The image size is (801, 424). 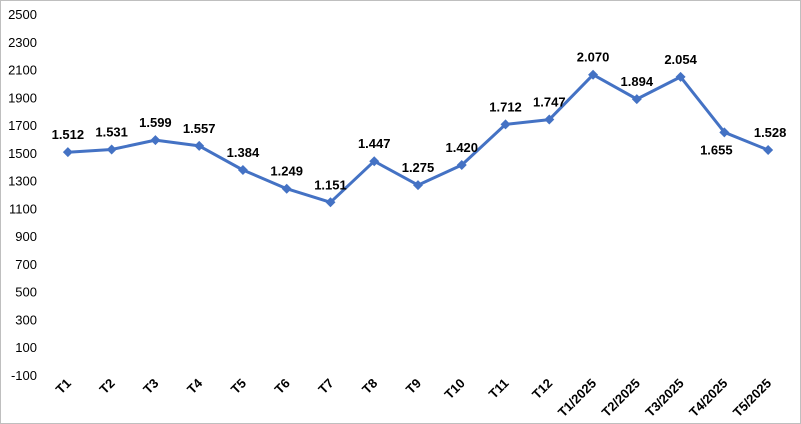 What do you see at coordinates (637, 81) in the screenshot?
I see `data-label: 1.894` at bounding box center [637, 81].